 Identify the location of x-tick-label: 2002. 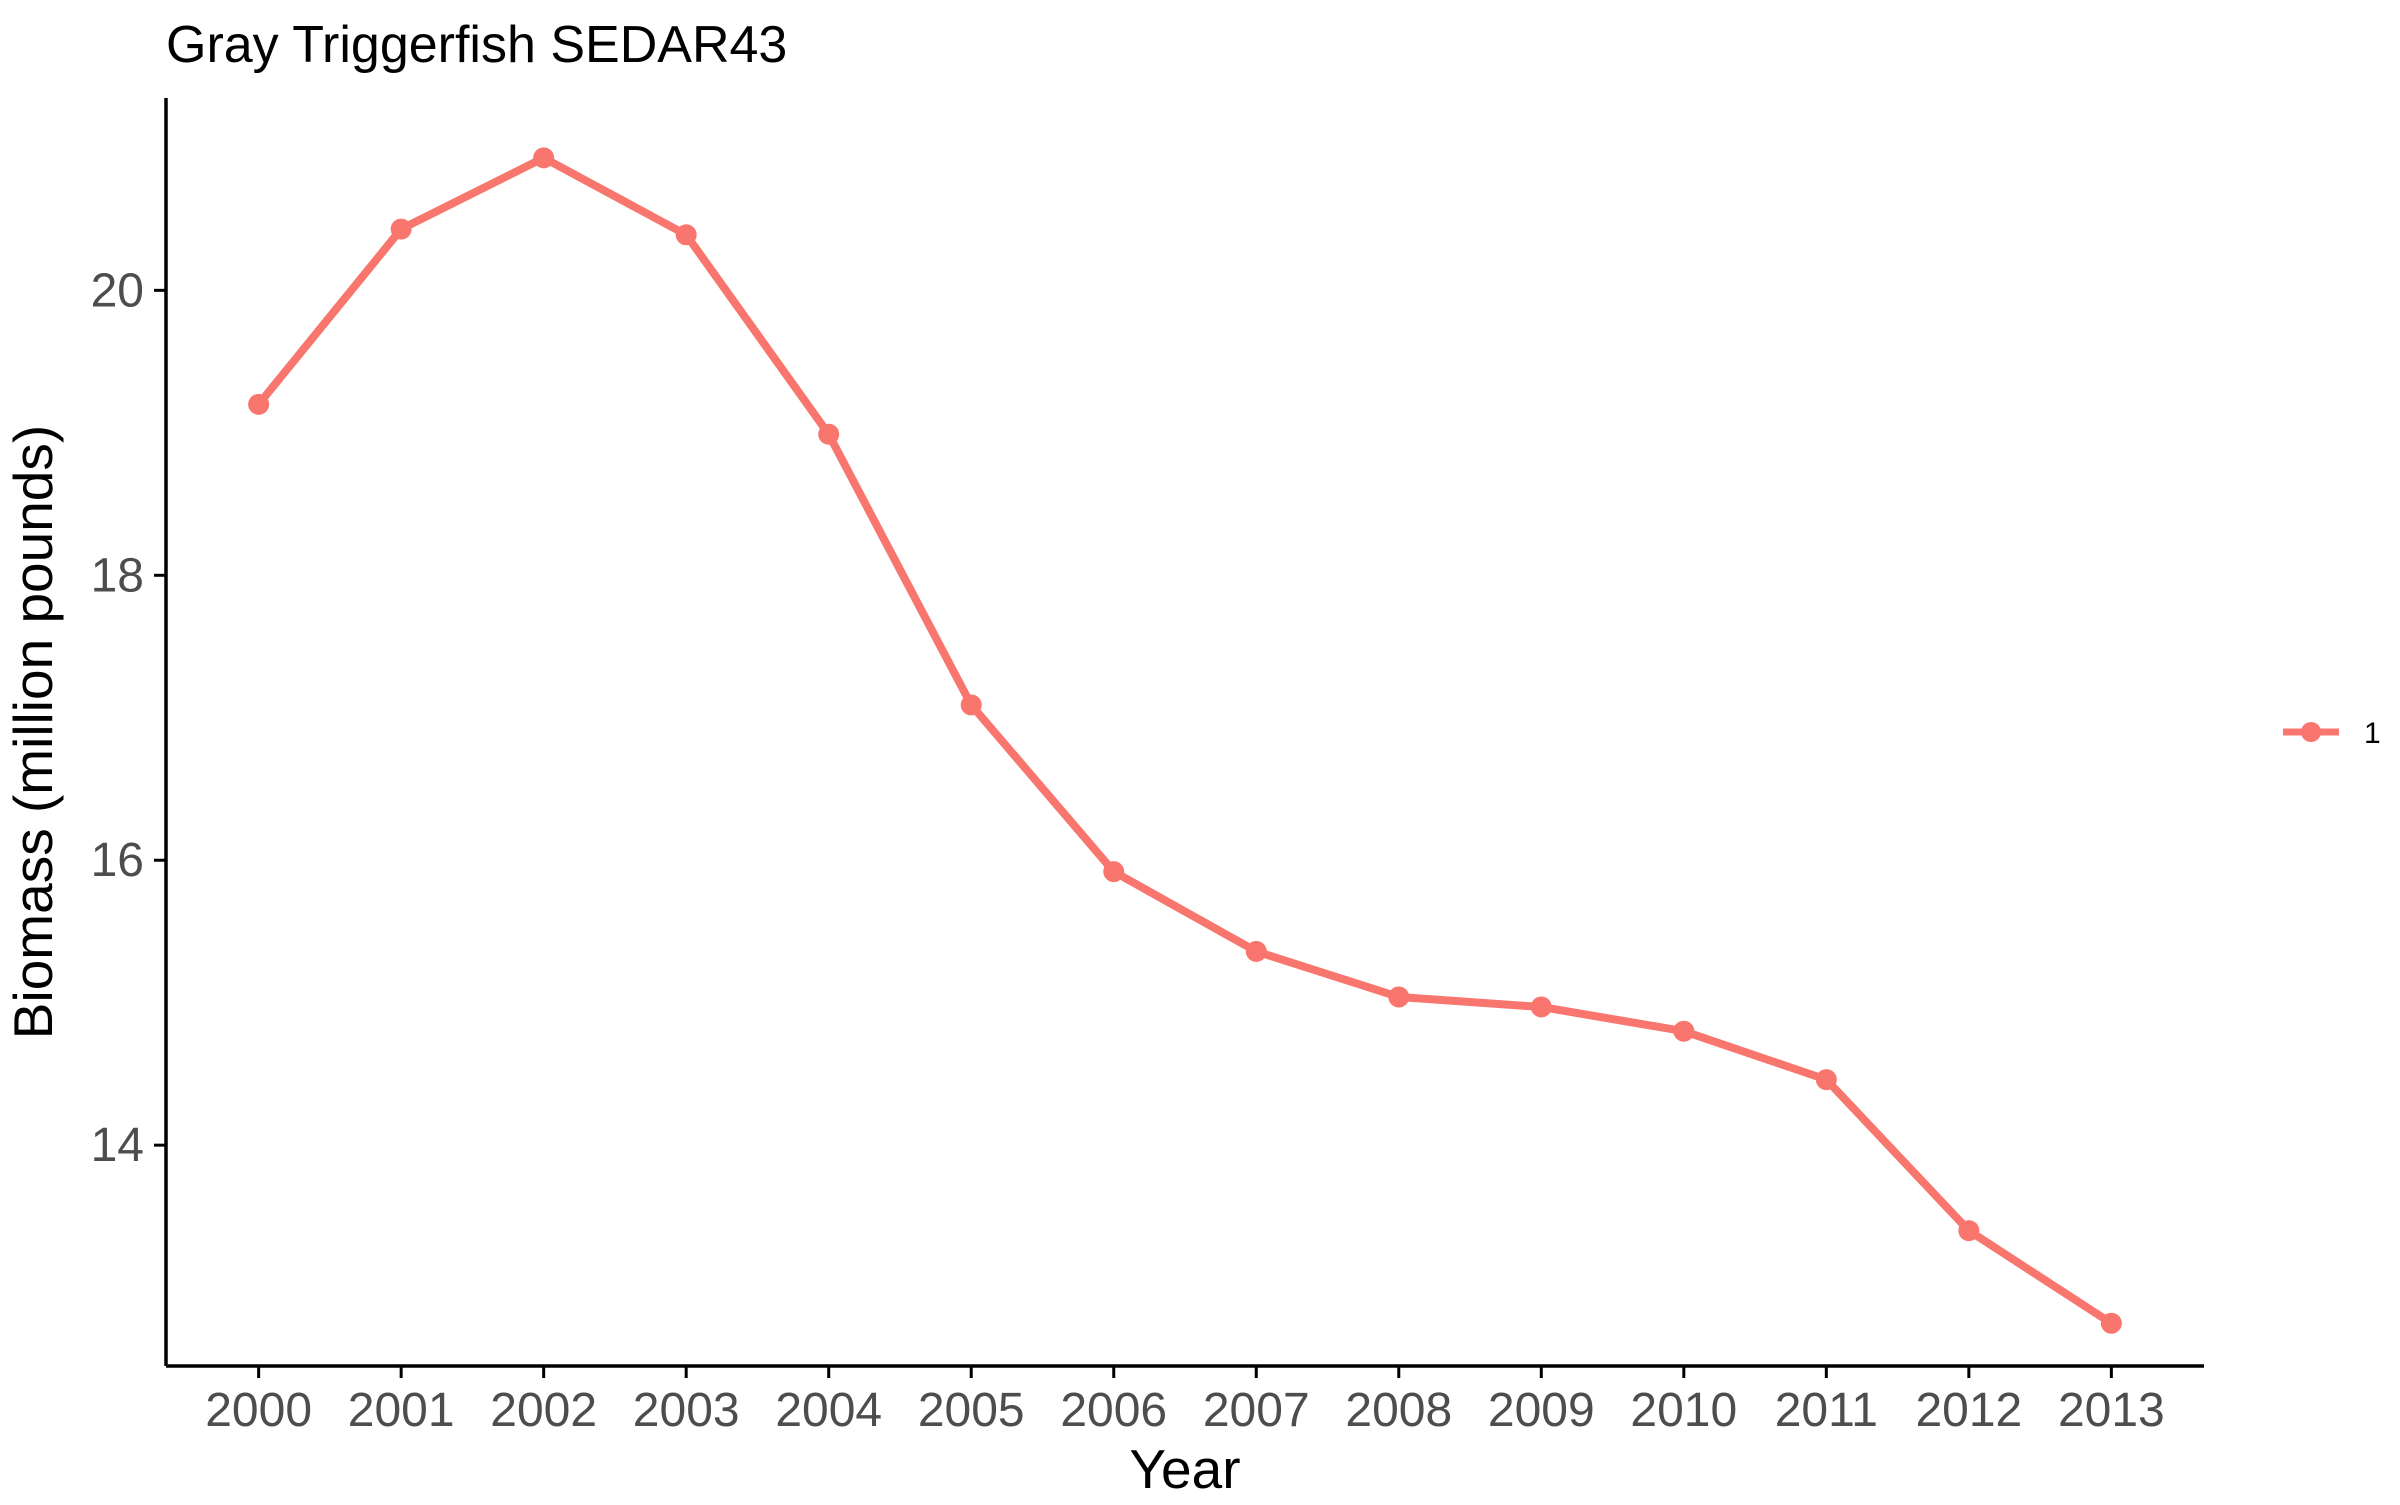
(543, 1410).